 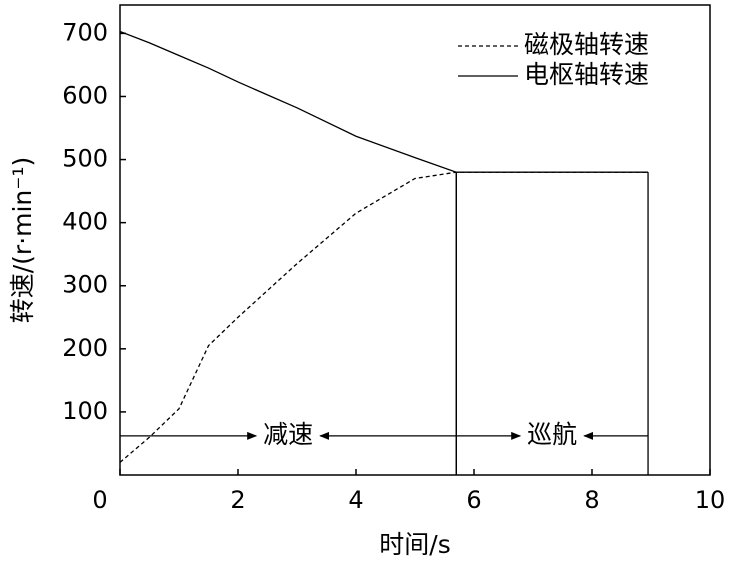 What do you see at coordinates (85, 348) in the screenshot?
I see `y-tick-label: 200` at bounding box center [85, 348].